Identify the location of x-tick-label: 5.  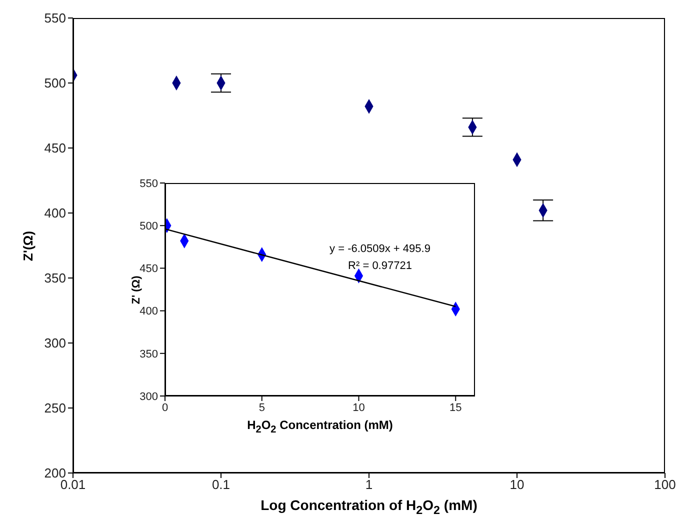
(261, 408).